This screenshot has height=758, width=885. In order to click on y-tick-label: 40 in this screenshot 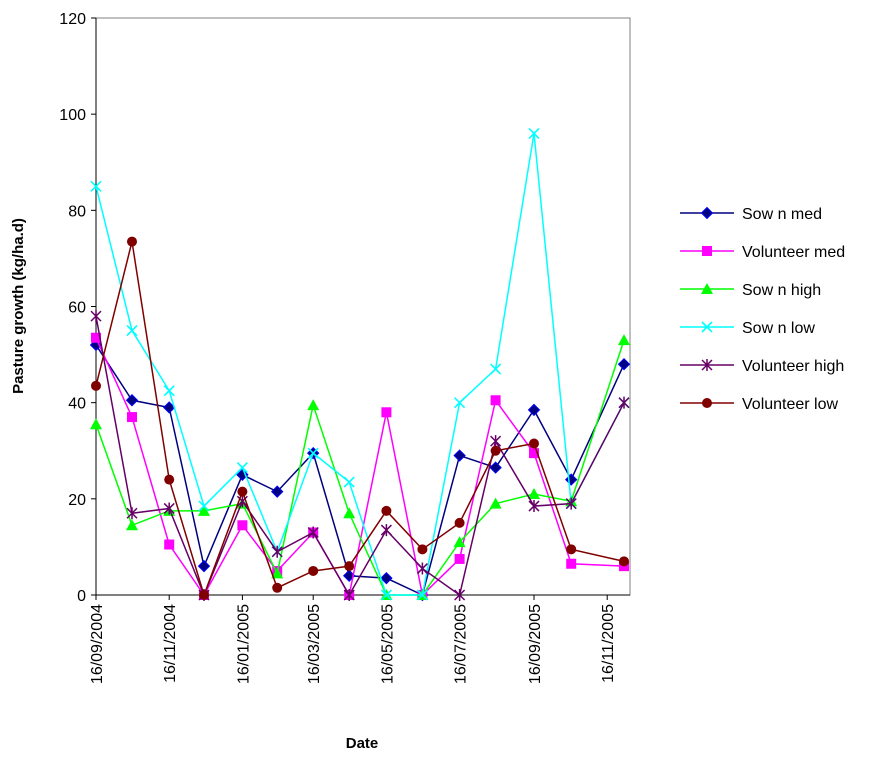, I will do `click(77, 404)`.